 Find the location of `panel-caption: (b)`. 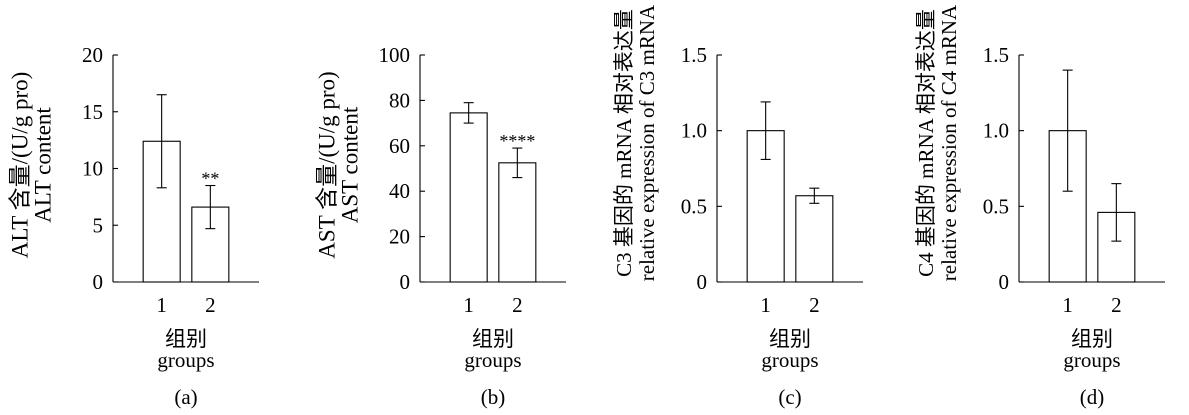

panel-caption: (b) is located at coordinates (493, 397).